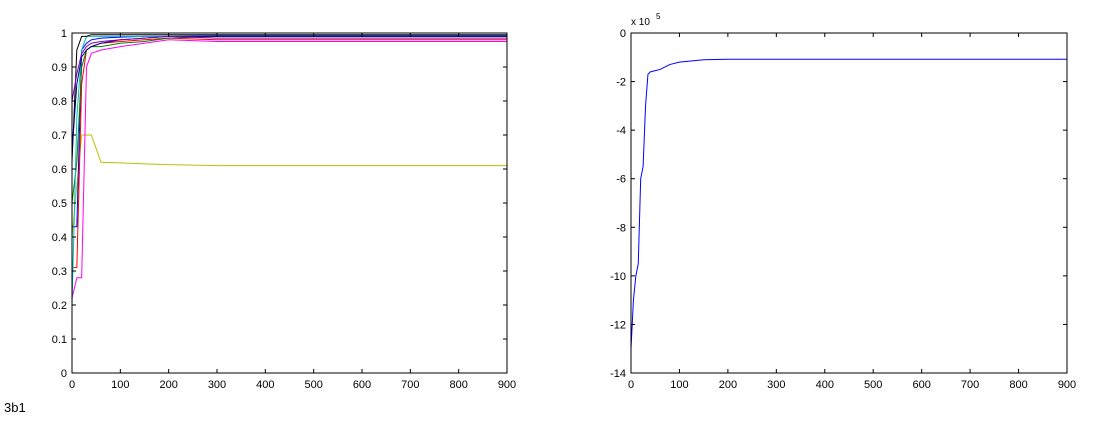 This screenshot has width=1120, height=425. Describe the element at coordinates (59, 204) in the screenshot. I see `y-tick-label: 0.5` at that location.